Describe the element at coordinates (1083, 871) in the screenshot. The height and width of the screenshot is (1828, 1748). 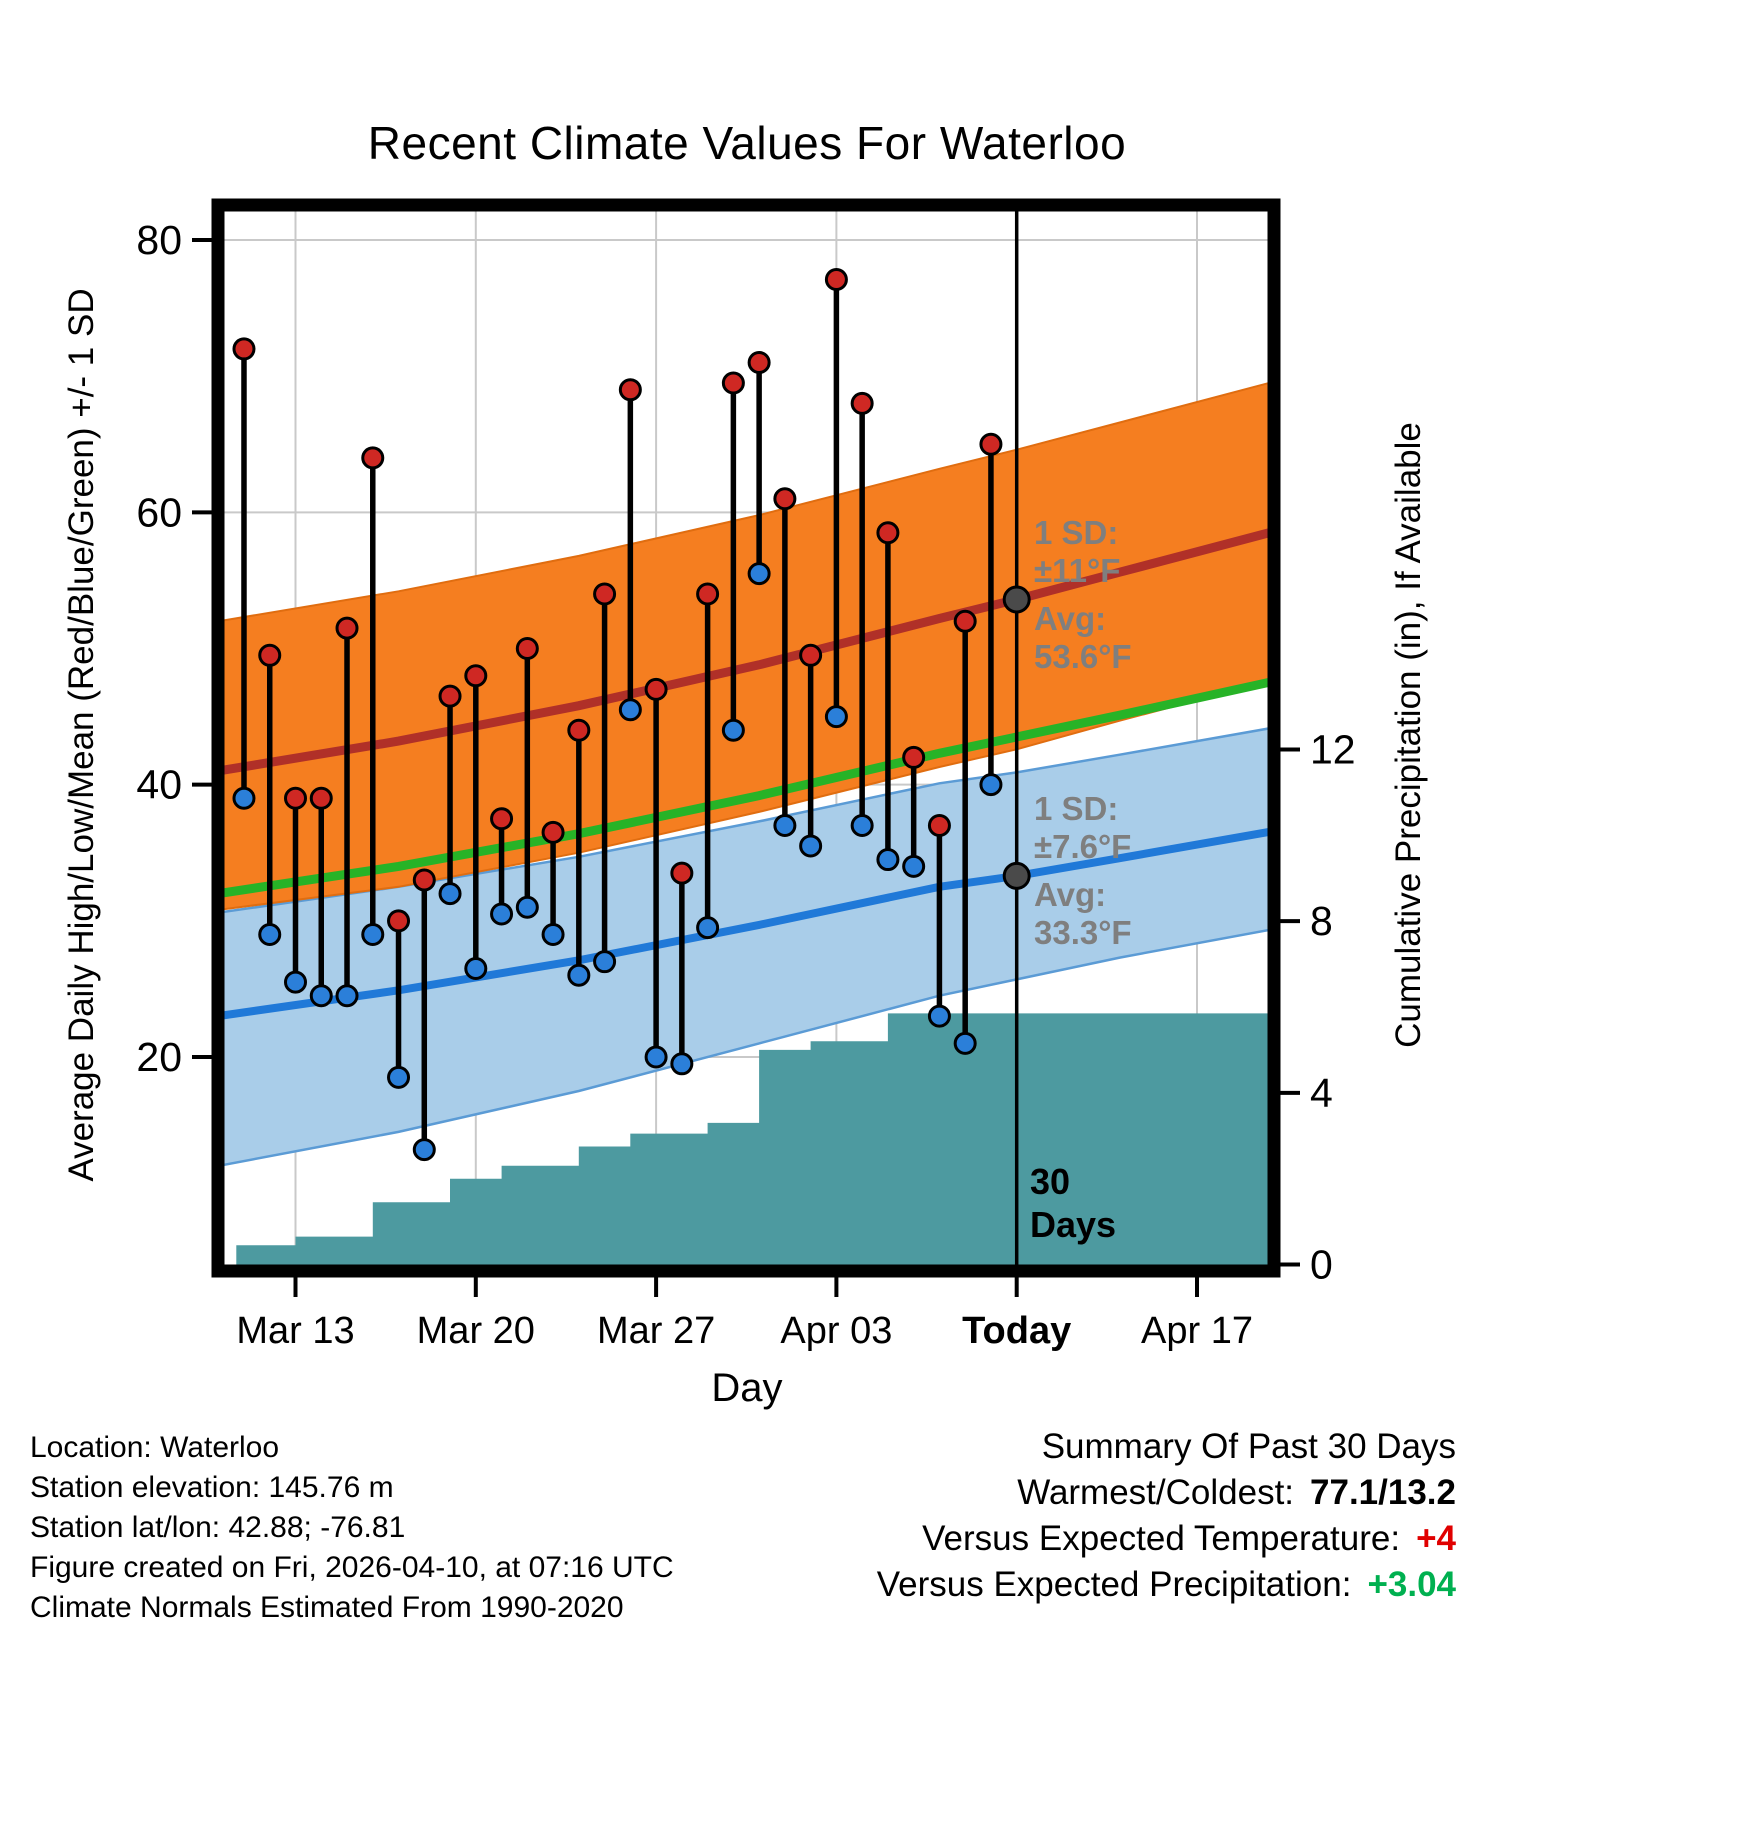
I see `low-temp-annotation: 1 SD: ±7.6°F Avg: 33.3°F` at that location.